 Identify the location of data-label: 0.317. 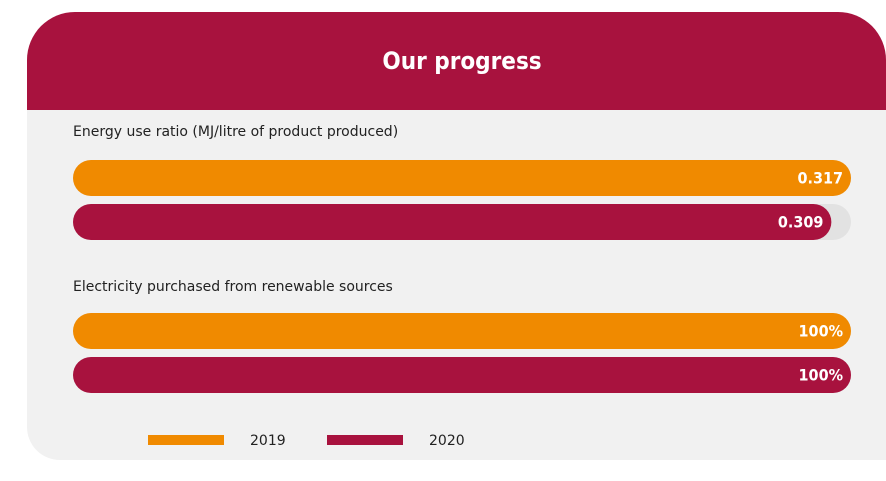
(820, 178).